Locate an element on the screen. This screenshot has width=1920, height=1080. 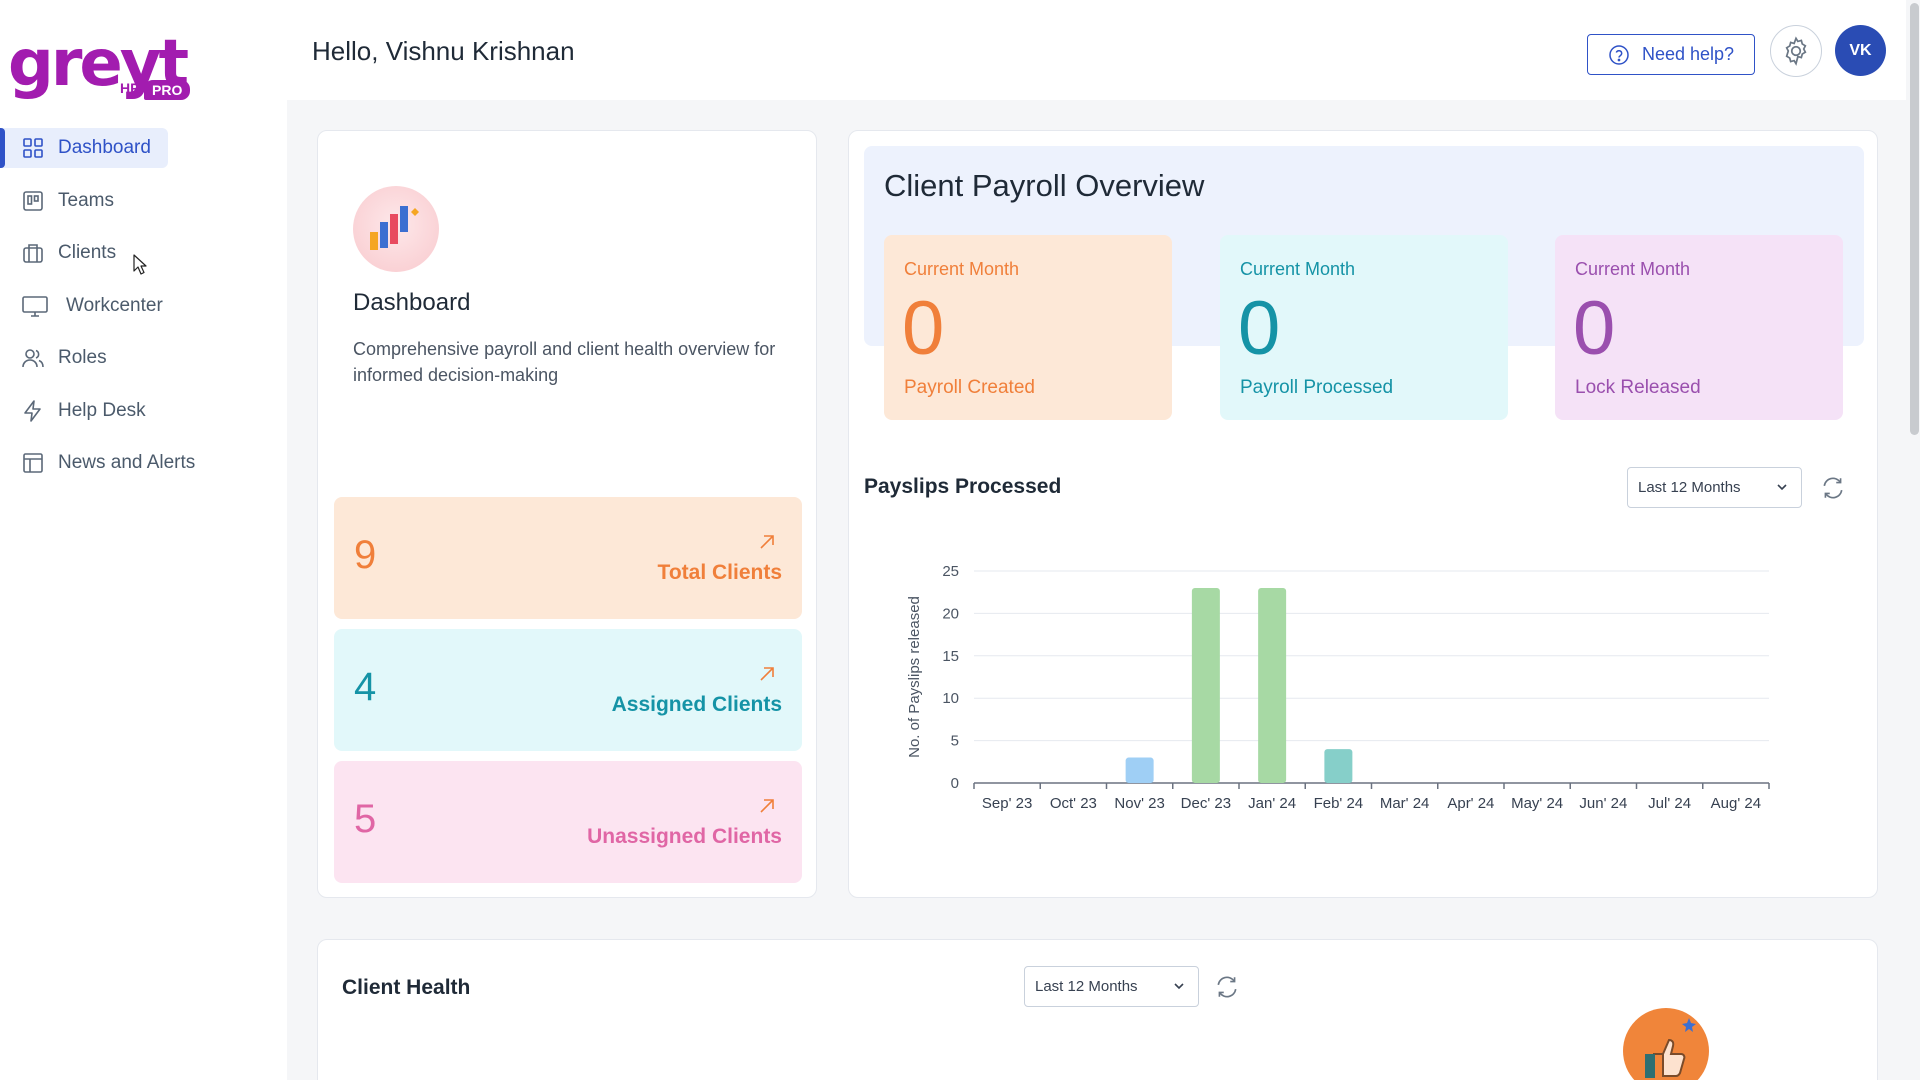
y-tick-label: 20 is located at coordinates (950, 613).